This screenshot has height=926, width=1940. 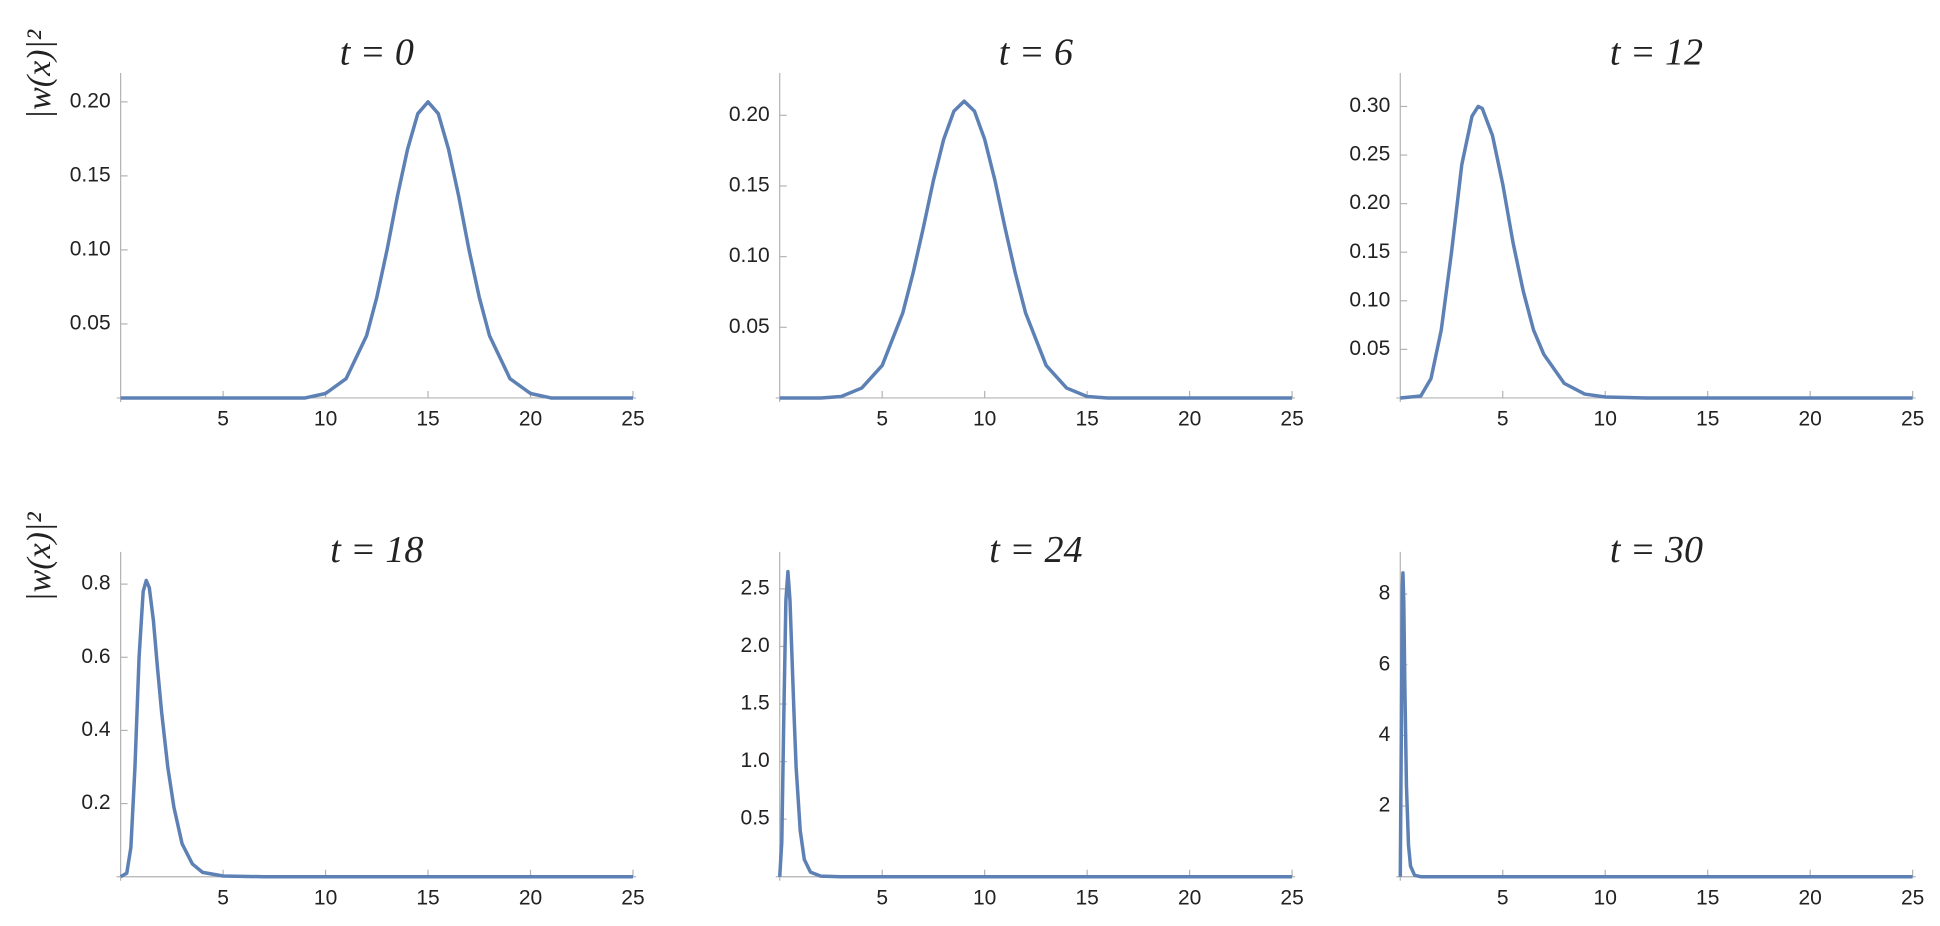 I want to click on chart-title: t = 30, so click(x=1656, y=550).